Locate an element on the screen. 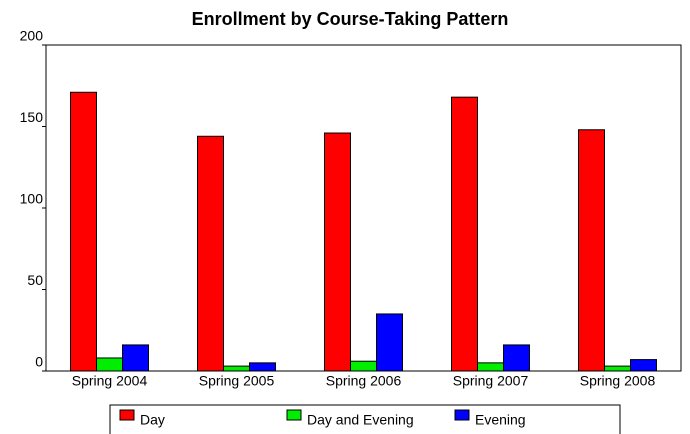 Image resolution: width=690 pixels, height=434 pixels. chart-title: Enrollment by Course-Taking Pattern is located at coordinates (350, 19).